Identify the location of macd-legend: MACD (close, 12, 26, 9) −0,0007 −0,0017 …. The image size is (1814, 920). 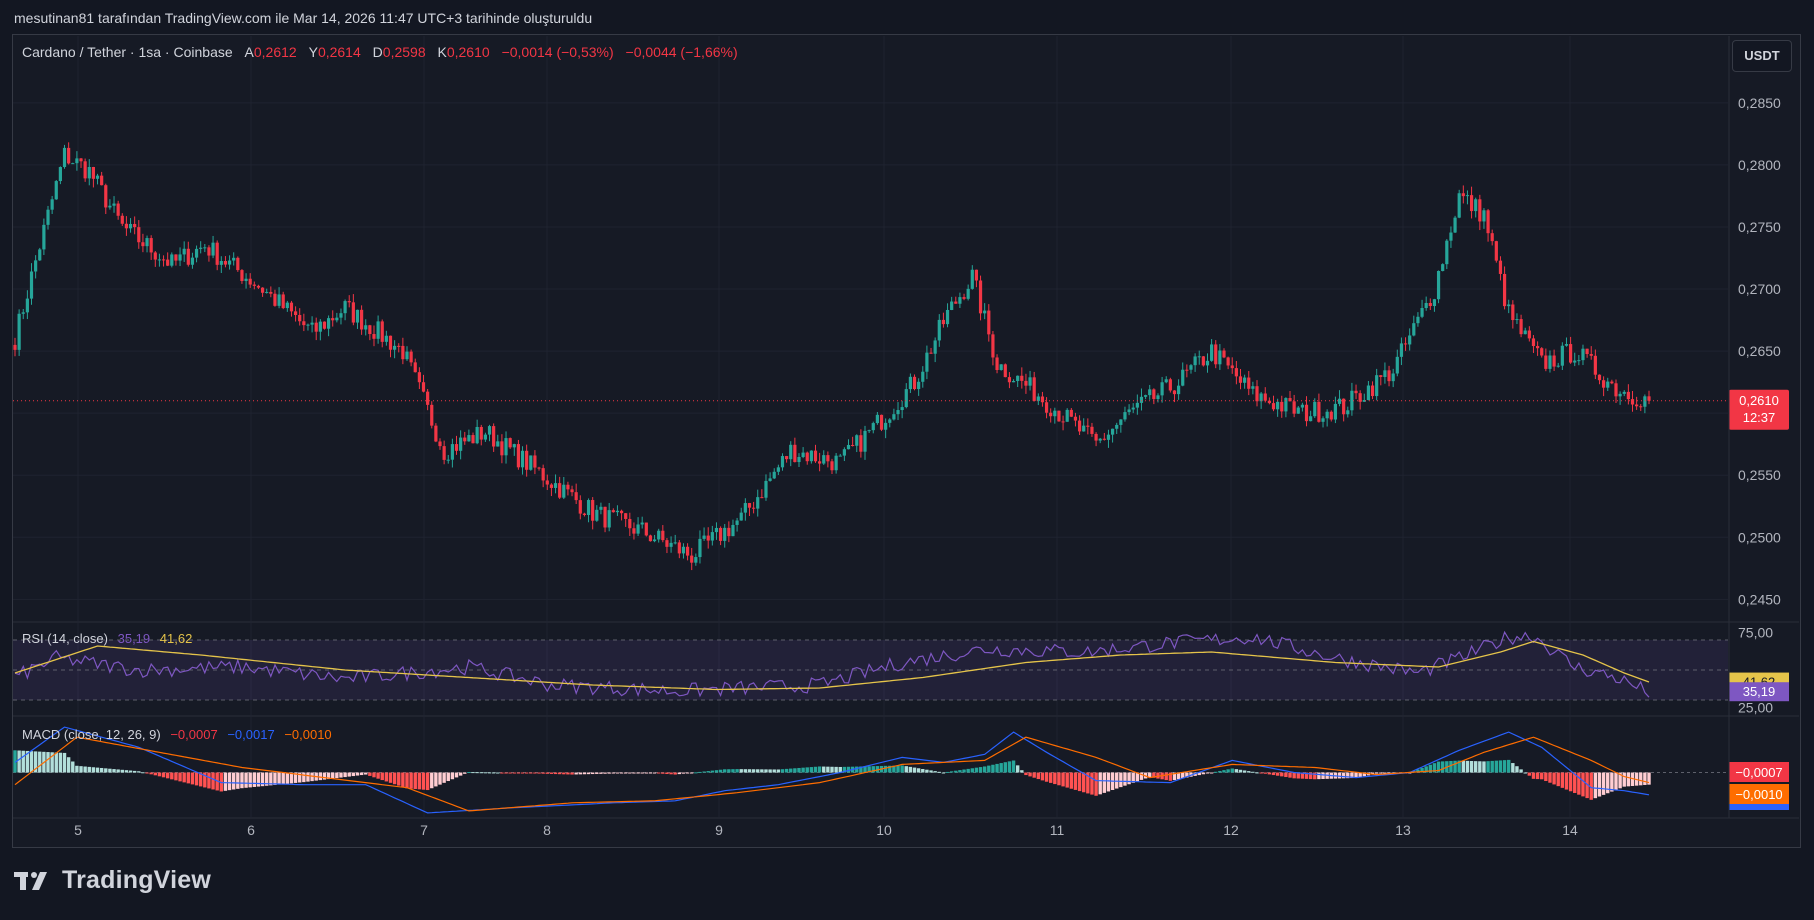
(177, 734).